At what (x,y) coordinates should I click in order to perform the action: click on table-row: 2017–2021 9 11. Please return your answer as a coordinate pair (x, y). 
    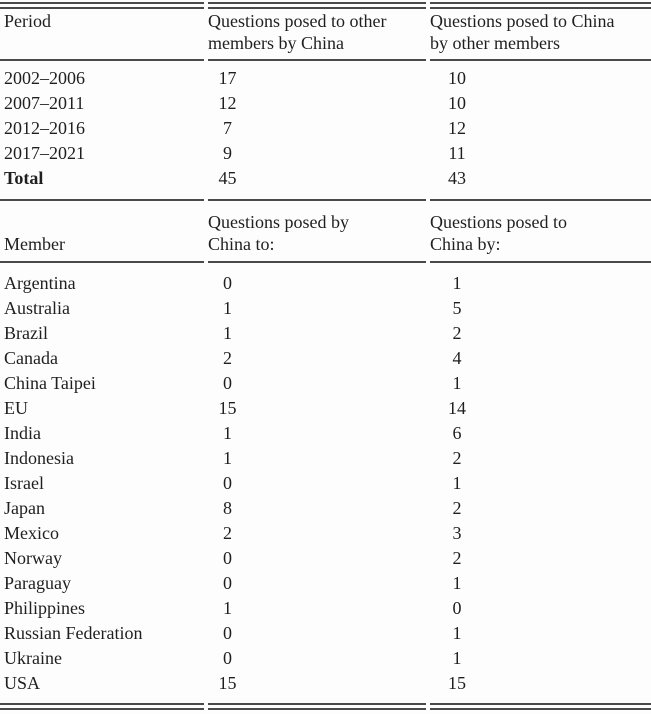
    Looking at the image, I should click on (325, 153).